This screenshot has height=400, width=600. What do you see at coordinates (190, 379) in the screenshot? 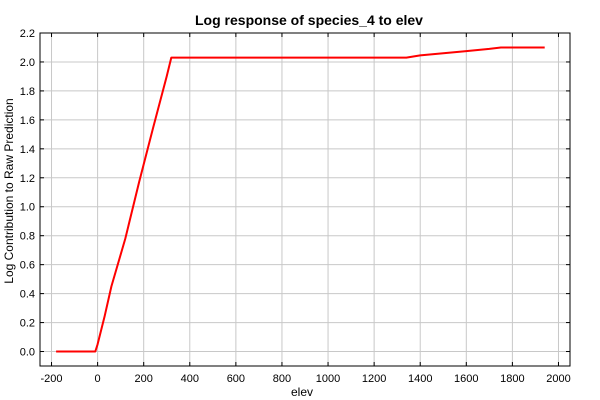
I see `x-tick-label: 400` at bounding box center [190, 379].